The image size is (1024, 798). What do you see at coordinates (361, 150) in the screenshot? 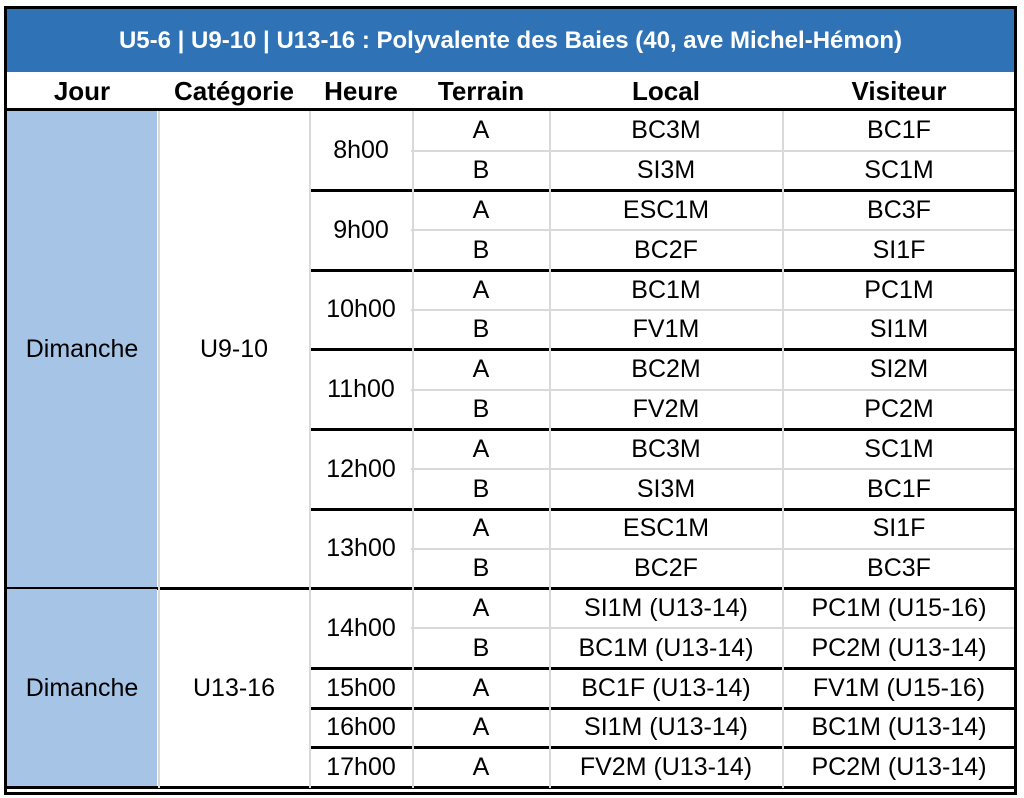
I see `heure-cell: 8h00` at bounding box center [361, 150].